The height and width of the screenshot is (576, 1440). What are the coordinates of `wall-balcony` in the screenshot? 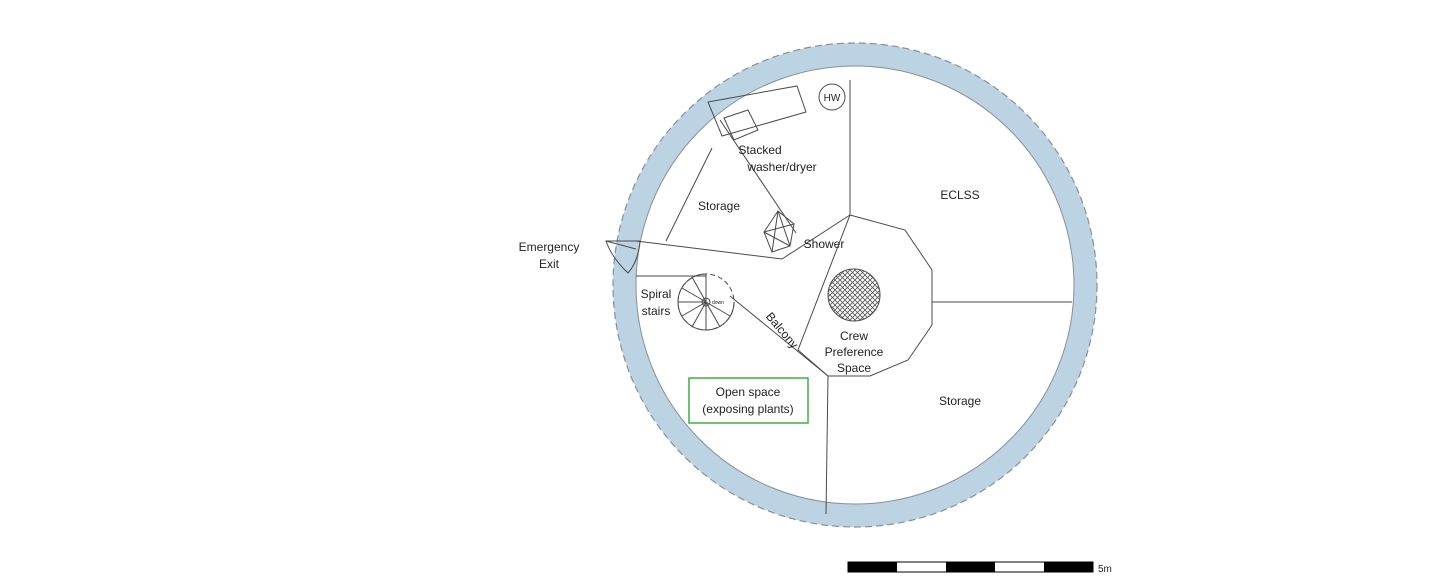 It's located at (779, 336).